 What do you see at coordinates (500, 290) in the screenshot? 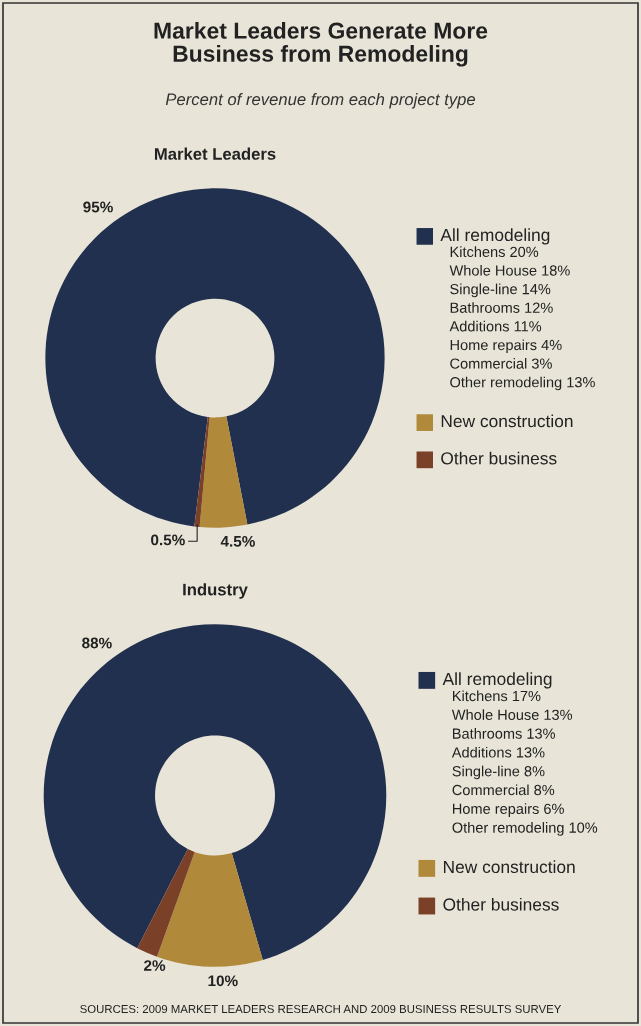
I see `text: Single-line 14%` at bounding box center [500, 290].